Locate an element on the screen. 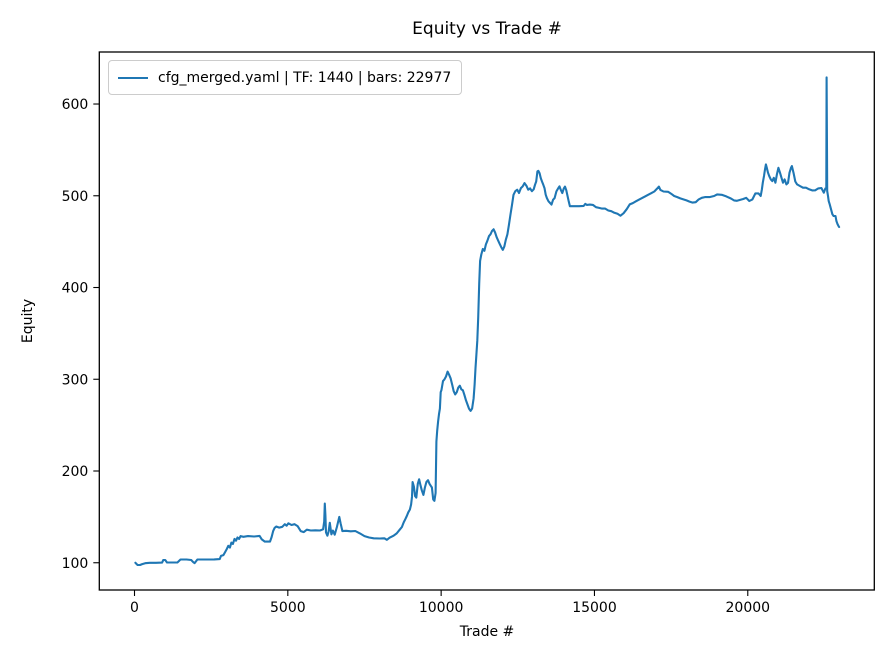 The width and height of the screenshot is (896, 672). x-tick-label: 10000 is located at coordinates (441, 608).